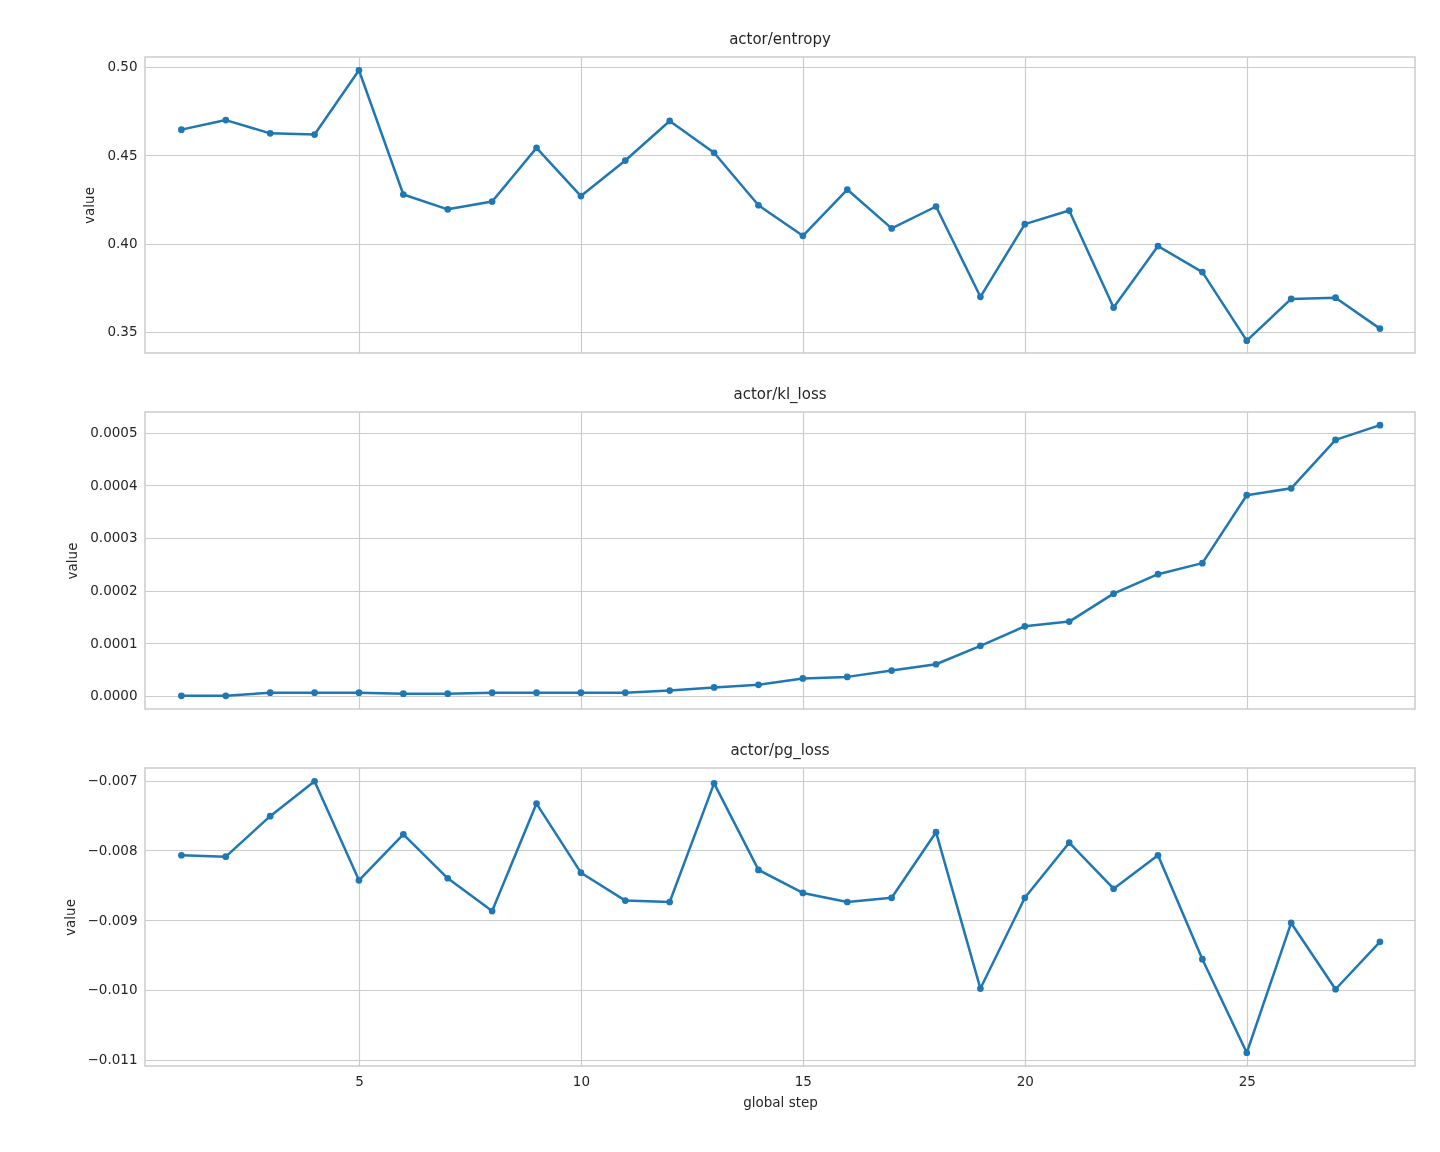 This screenshot has width=1440, height=1152. What do you see at coordinates (122, 66) in the screenshot?
I see `y-tick-label: 0.50` at bounding box center [122, 66].